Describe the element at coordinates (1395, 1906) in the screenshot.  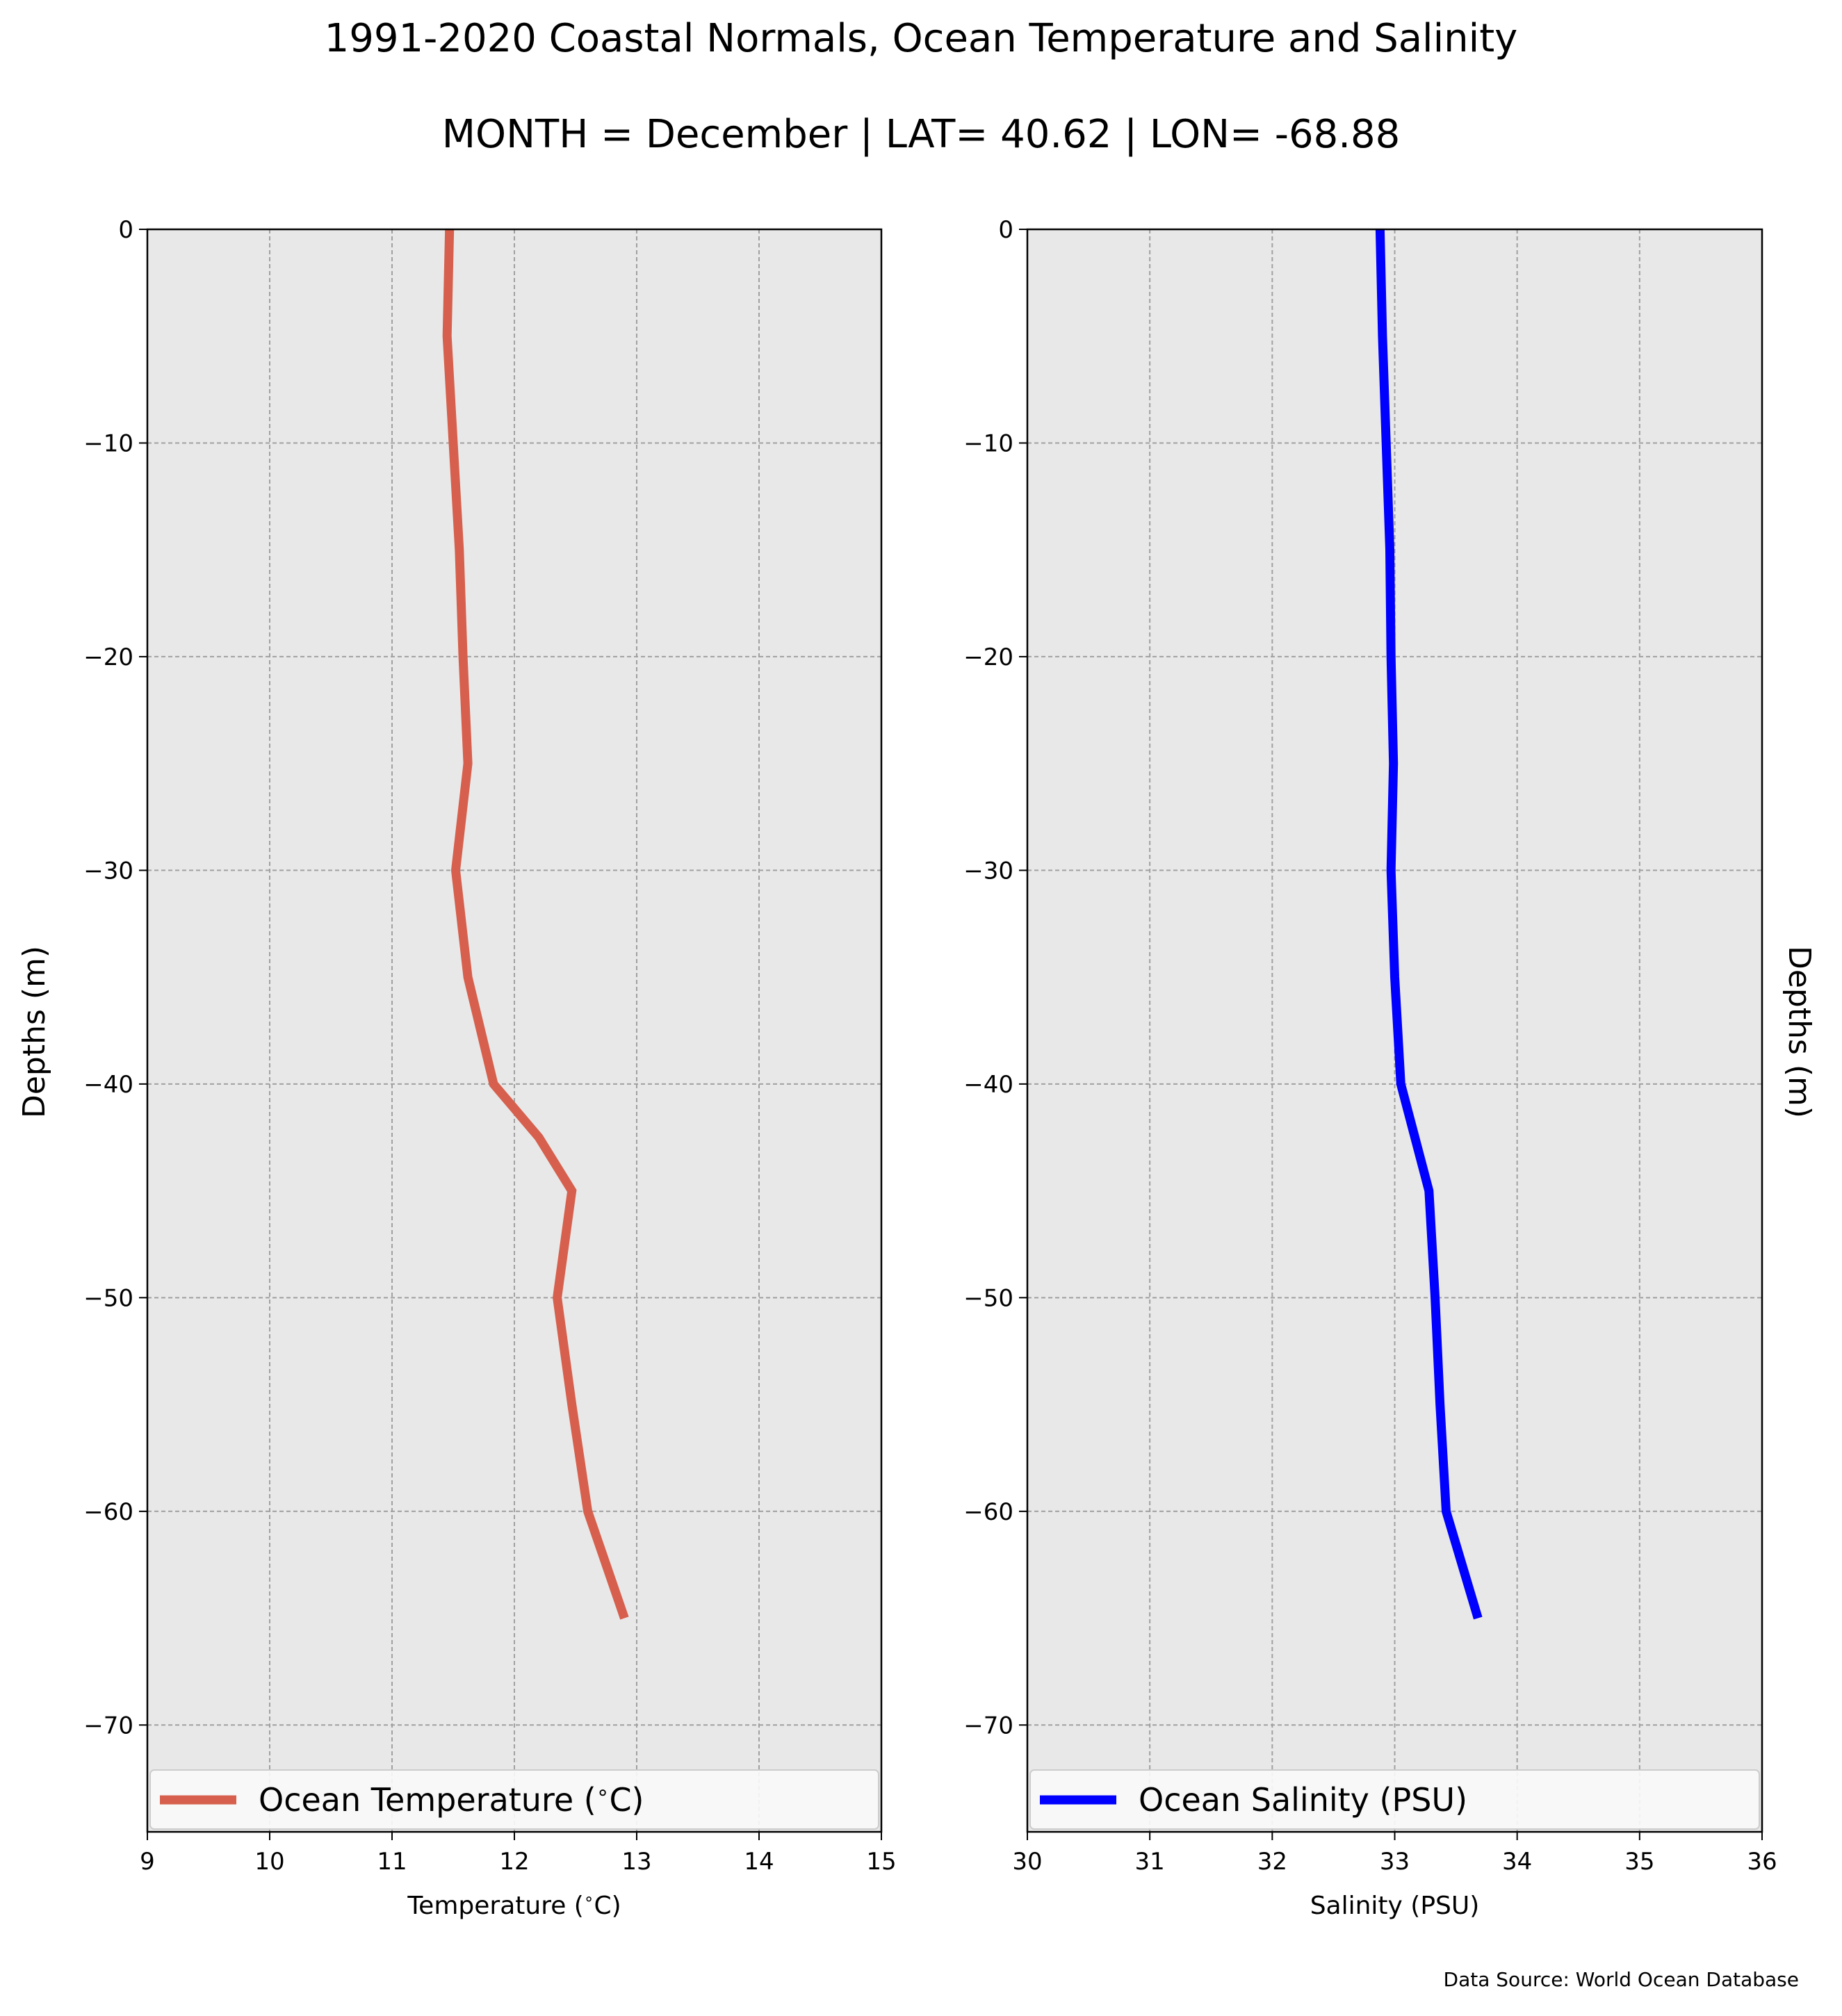
I see `salinity-x-axis-label: Salinity (PSU)` at that location.